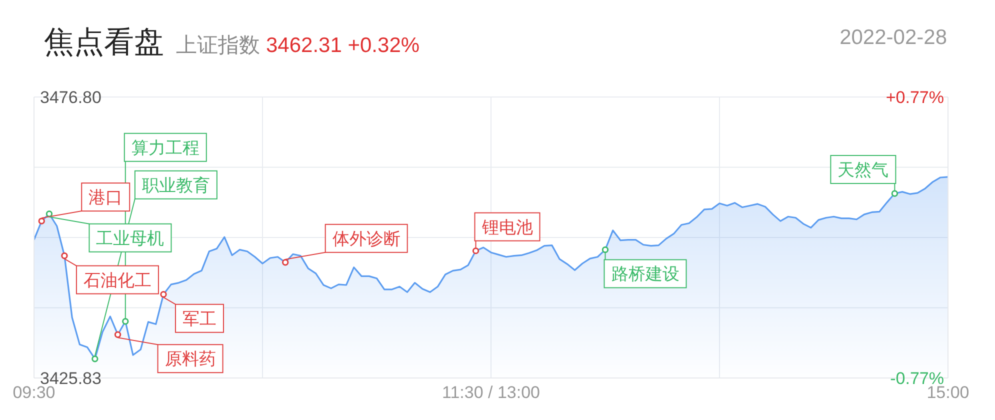  I want to click on data-label: 锂电池, so click(506, 227).